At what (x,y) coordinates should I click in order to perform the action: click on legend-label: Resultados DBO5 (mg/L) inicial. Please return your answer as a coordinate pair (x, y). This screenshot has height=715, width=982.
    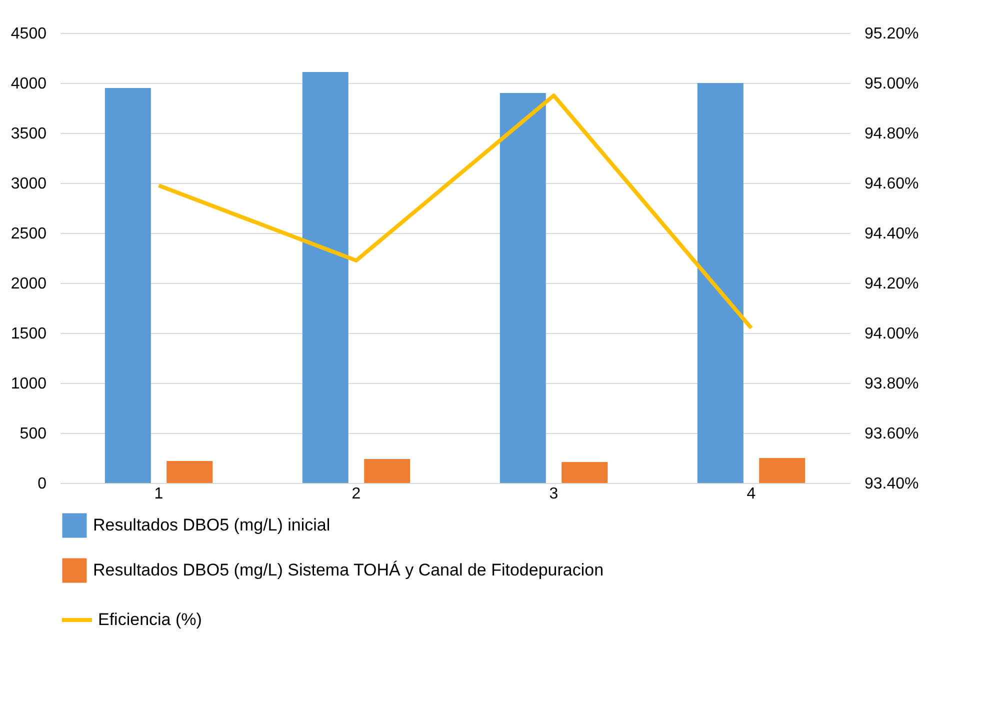
    Looking at the image, I should click on (211, 525).